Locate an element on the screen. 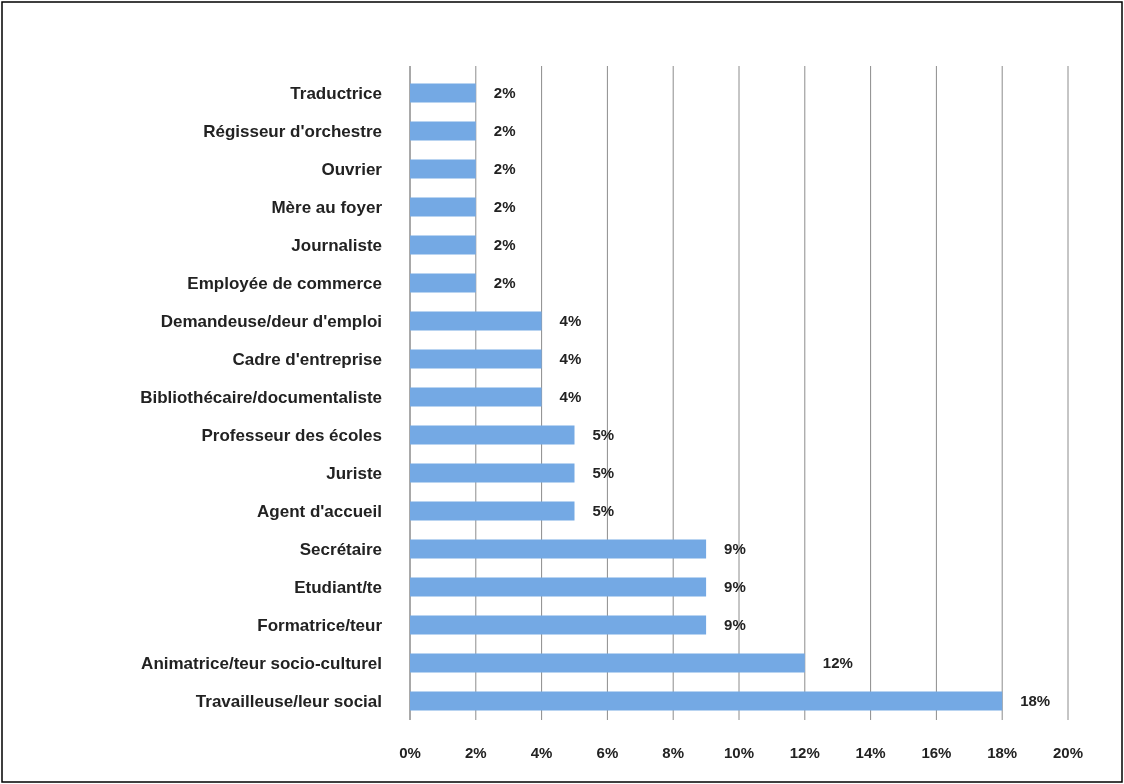  y-tick-label: Formatrice/teur is located at coordinates (320, 625).